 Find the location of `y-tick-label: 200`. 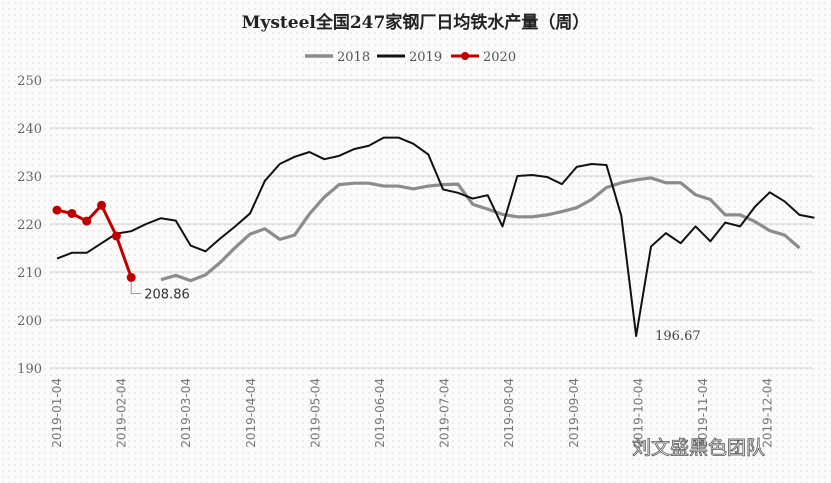

y-tick-label: 200 is located at coordinates (29, 321).